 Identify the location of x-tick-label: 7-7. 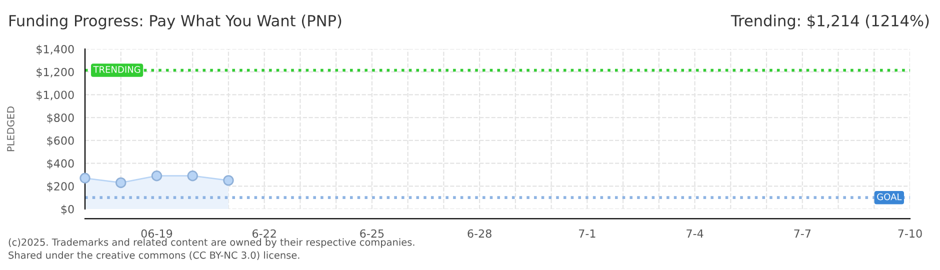
(802, 233).